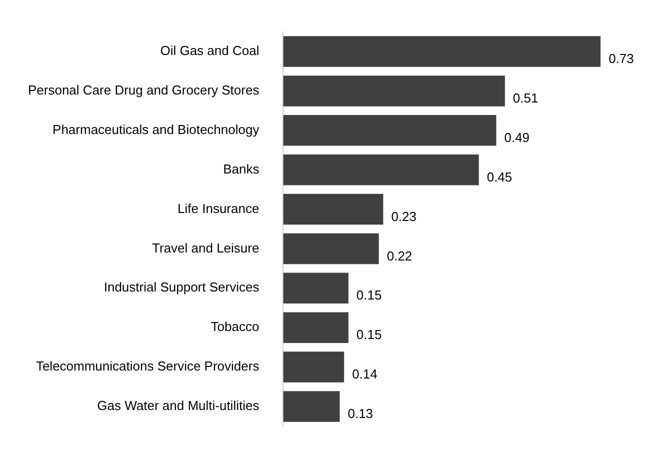 This screenshot has height=458, width=655. Describe the element at coordinates (621, 58) in the screenshot. I see `data-label: 0.73` at that location.